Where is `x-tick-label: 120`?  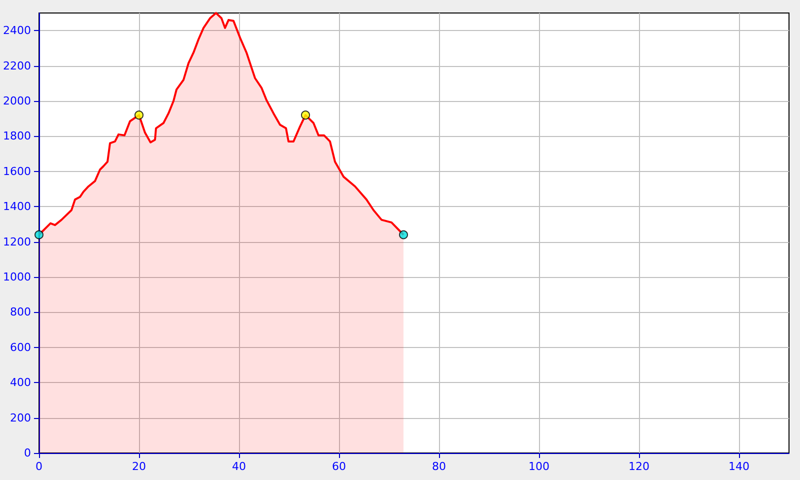 x-tick-label: 120 is located at coordinates (639, 466).